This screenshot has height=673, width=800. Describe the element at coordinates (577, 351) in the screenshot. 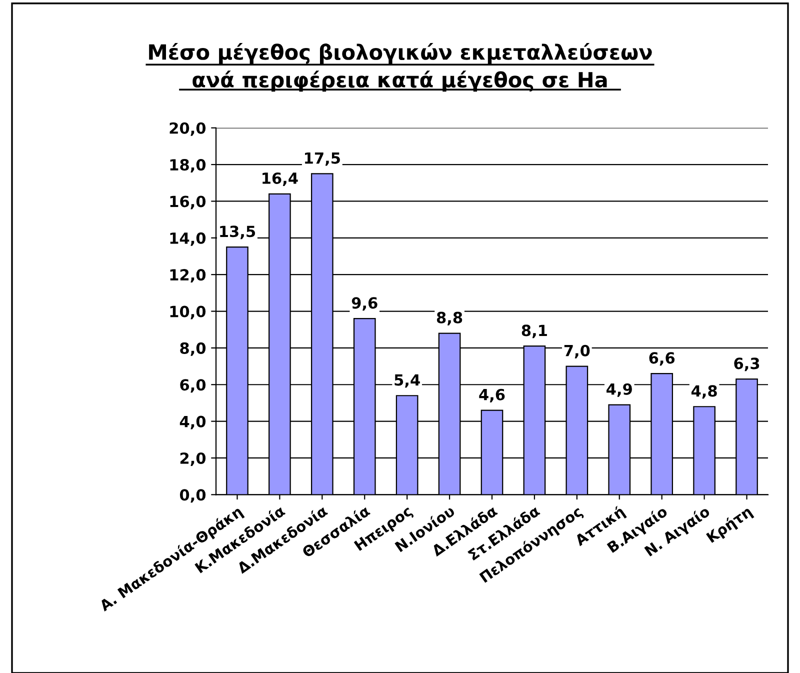

I see `data-label: 7,0` at that location.